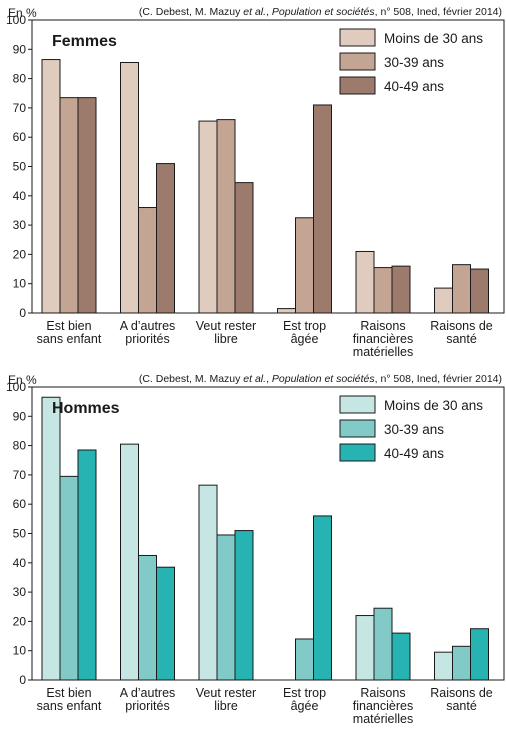 This screenshot has height=734, width=506. I want to click on category-label: Raisons, so click(382, 326).